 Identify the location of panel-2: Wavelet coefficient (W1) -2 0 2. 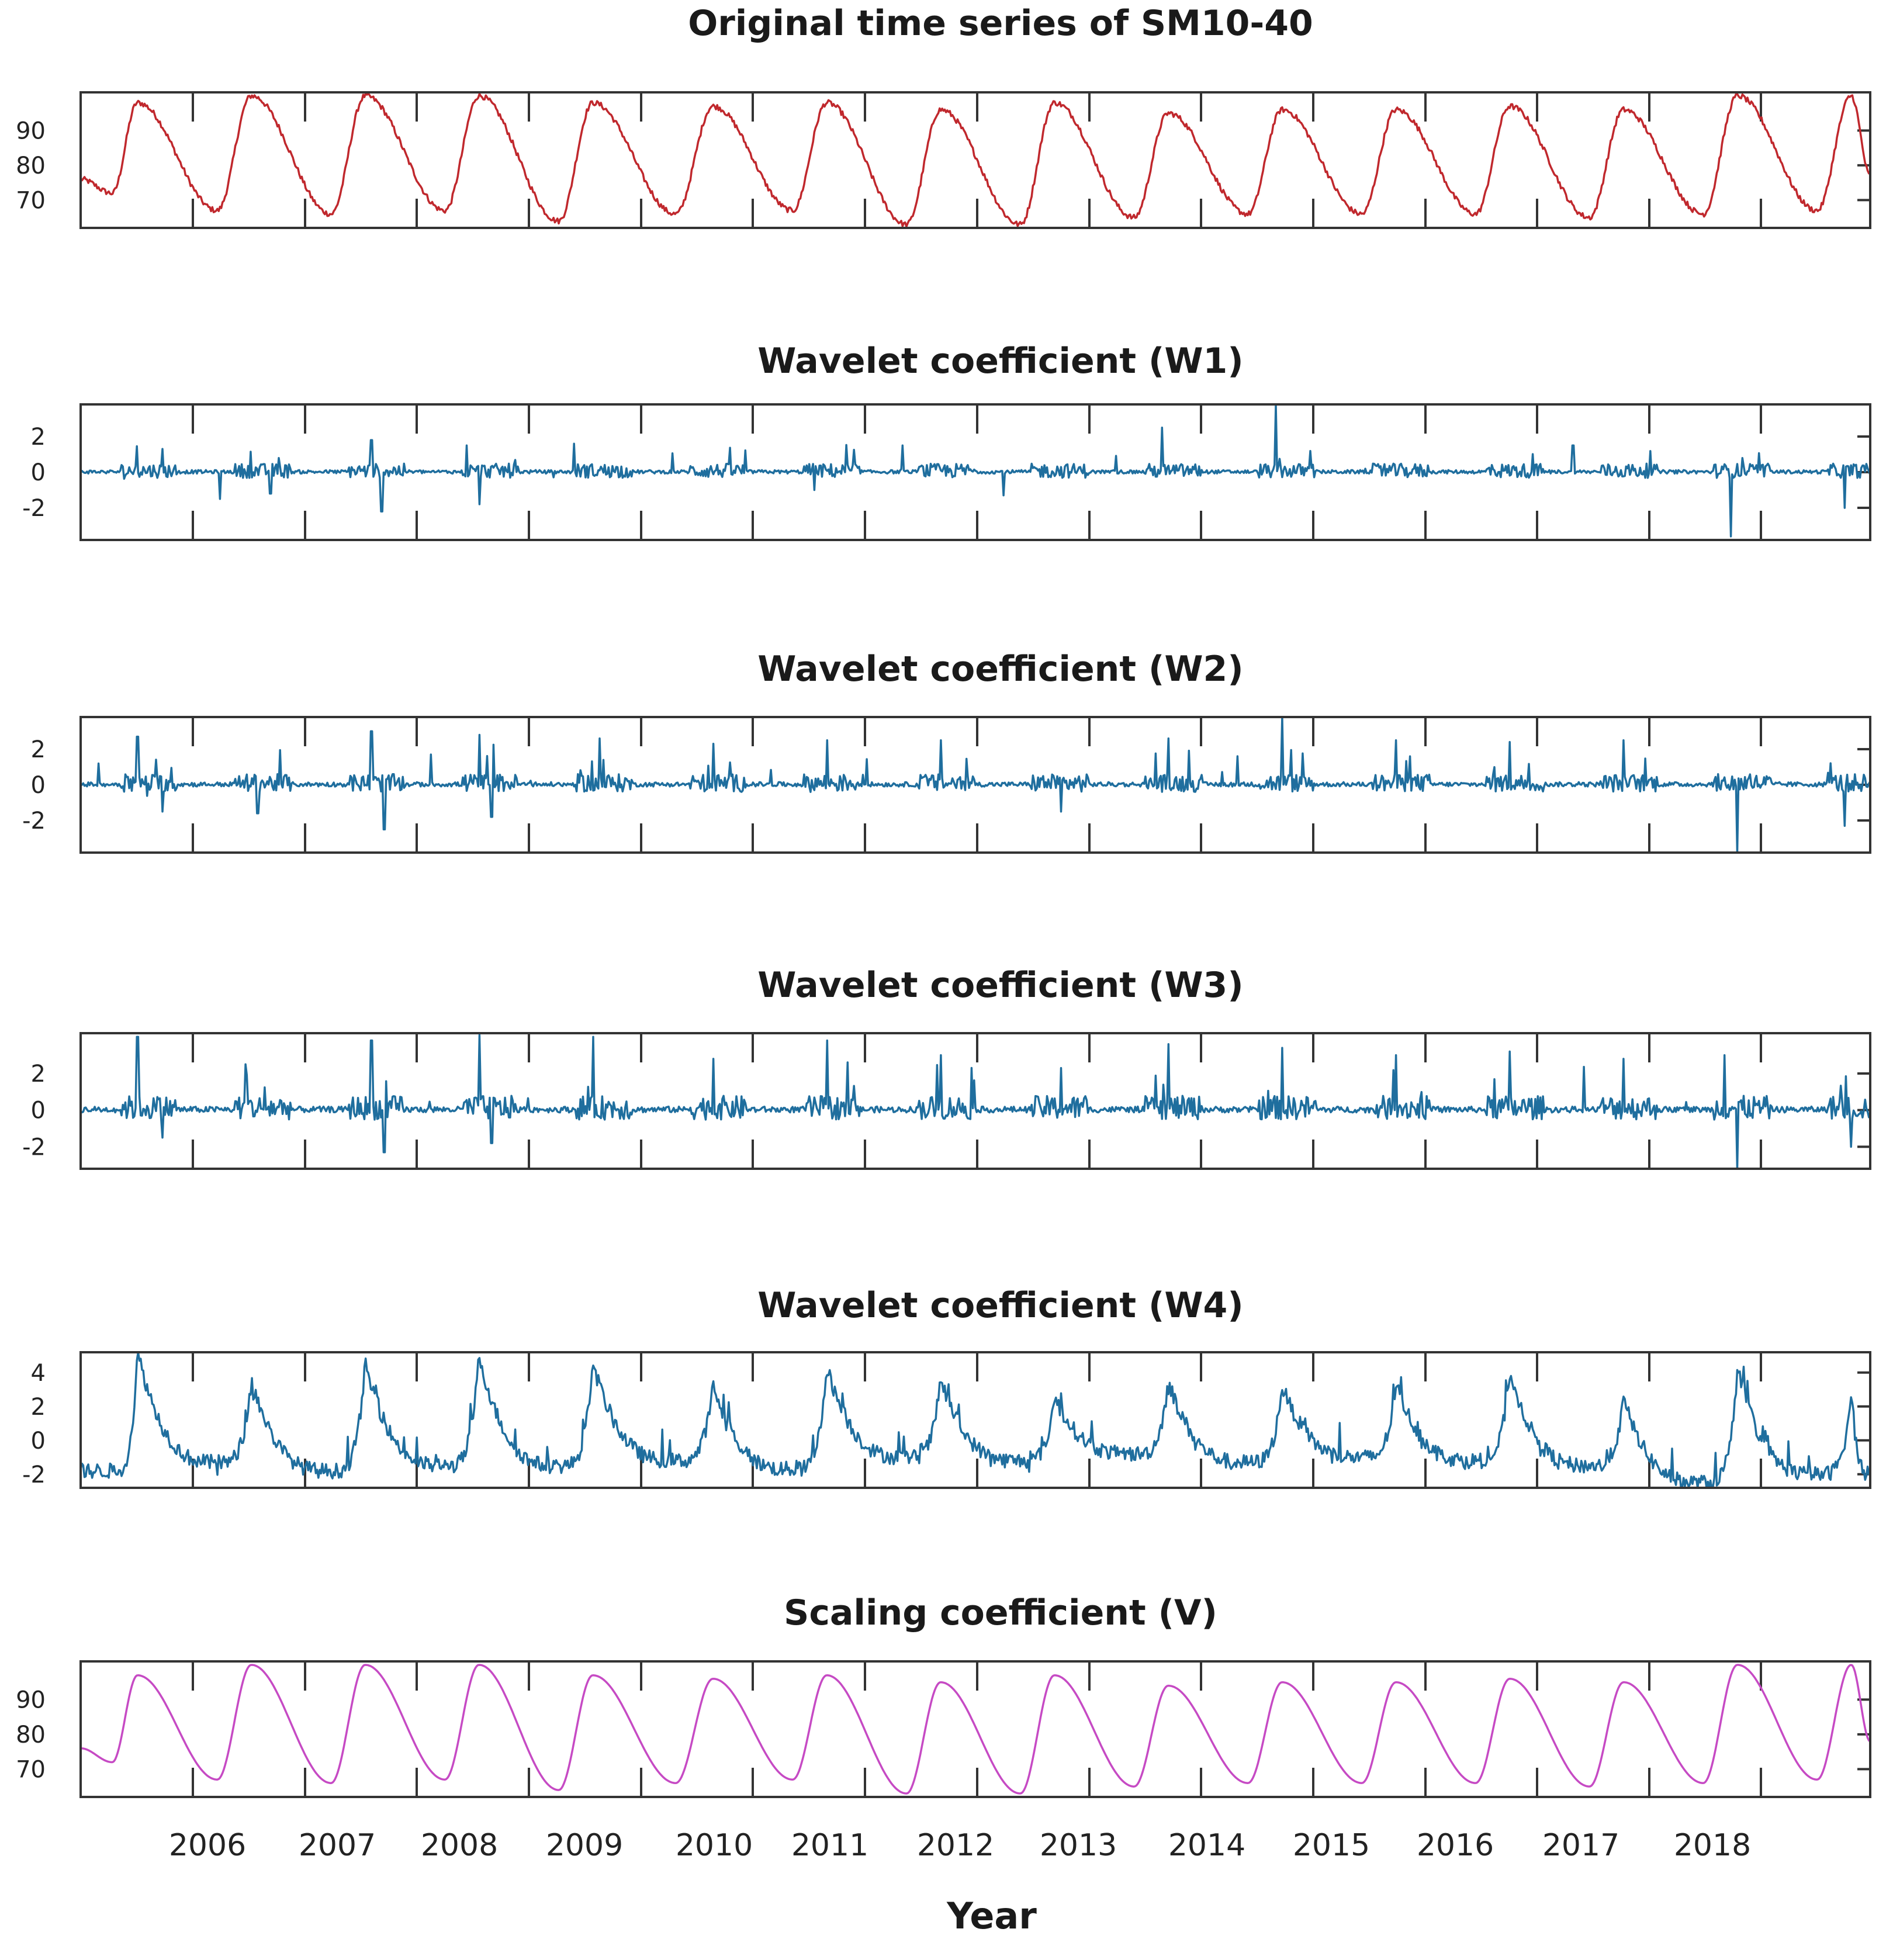
(946, 441).